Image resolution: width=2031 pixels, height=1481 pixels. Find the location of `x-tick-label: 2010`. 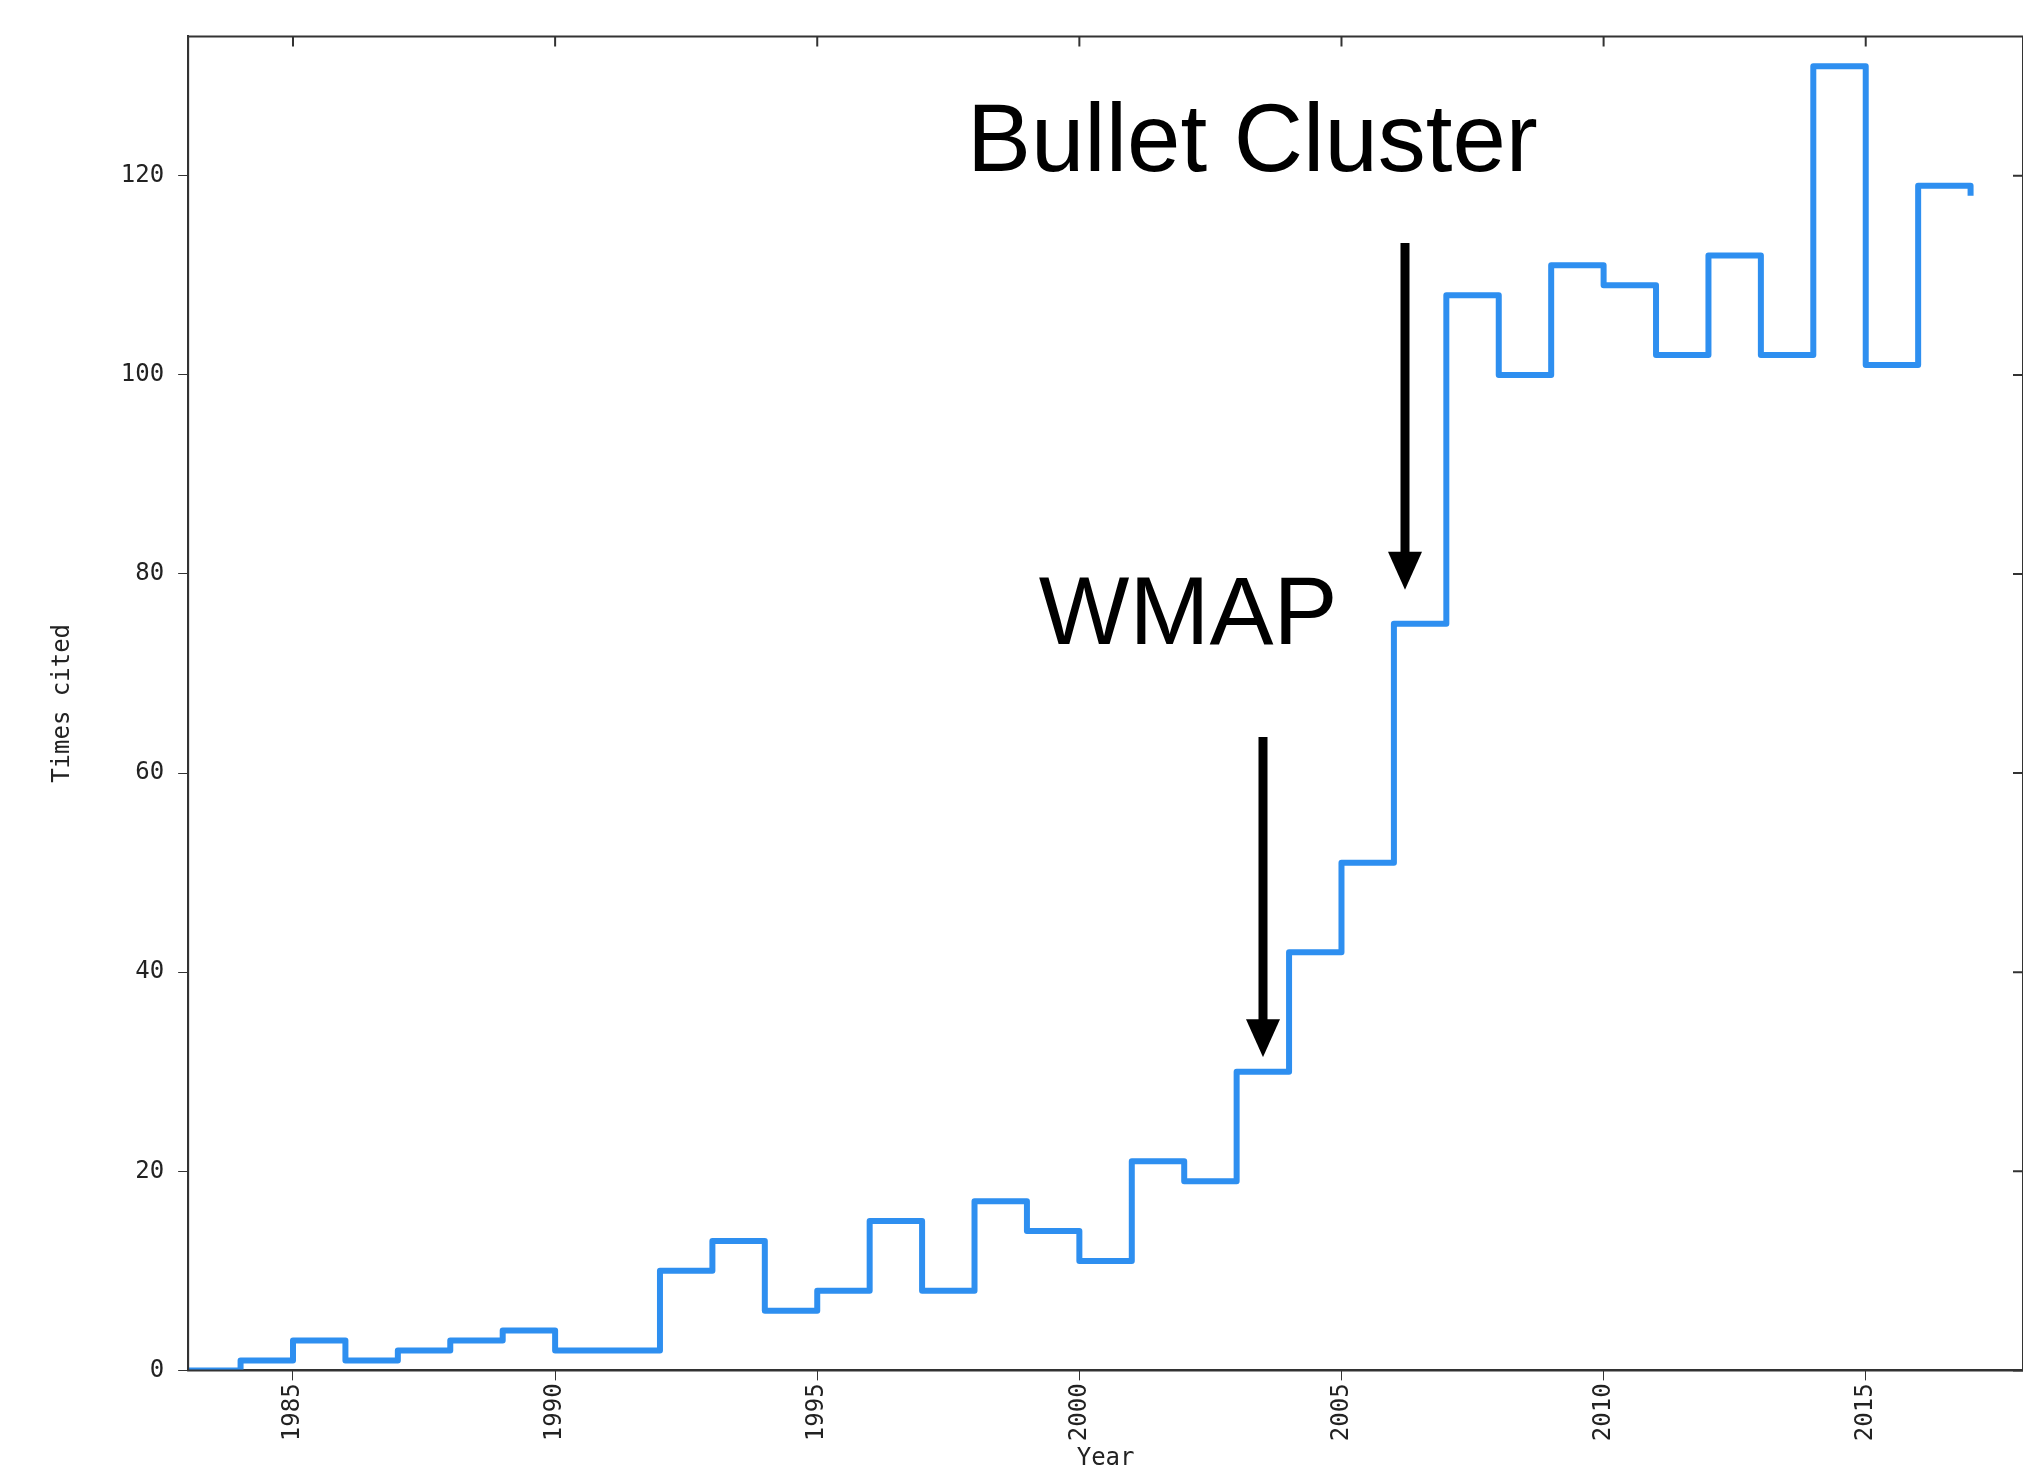

x-tick-label: 2010 is located at coordinates (1601, 1412).